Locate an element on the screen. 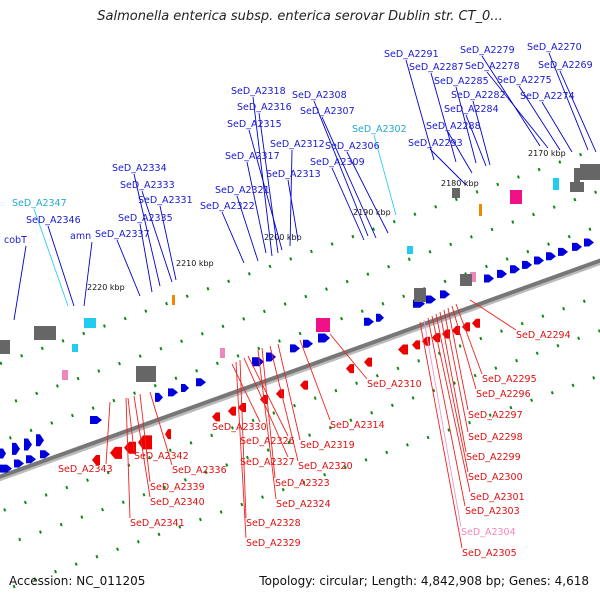 The width and height of the screenshot is (600, 600). gene-label-sed_a2275: SeD_A2275 is located at coordinates (524, 80).